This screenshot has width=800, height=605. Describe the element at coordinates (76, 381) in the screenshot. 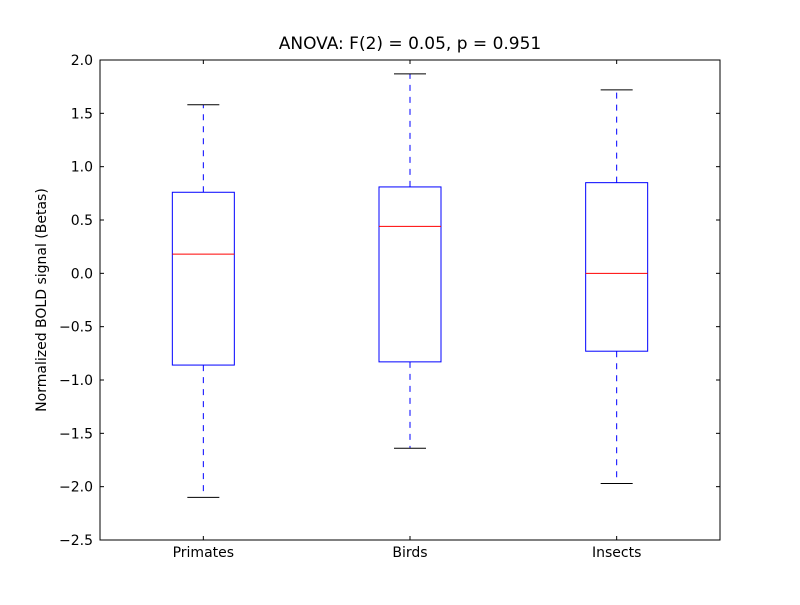

I see `y-tick-label: −1.0` at that location.